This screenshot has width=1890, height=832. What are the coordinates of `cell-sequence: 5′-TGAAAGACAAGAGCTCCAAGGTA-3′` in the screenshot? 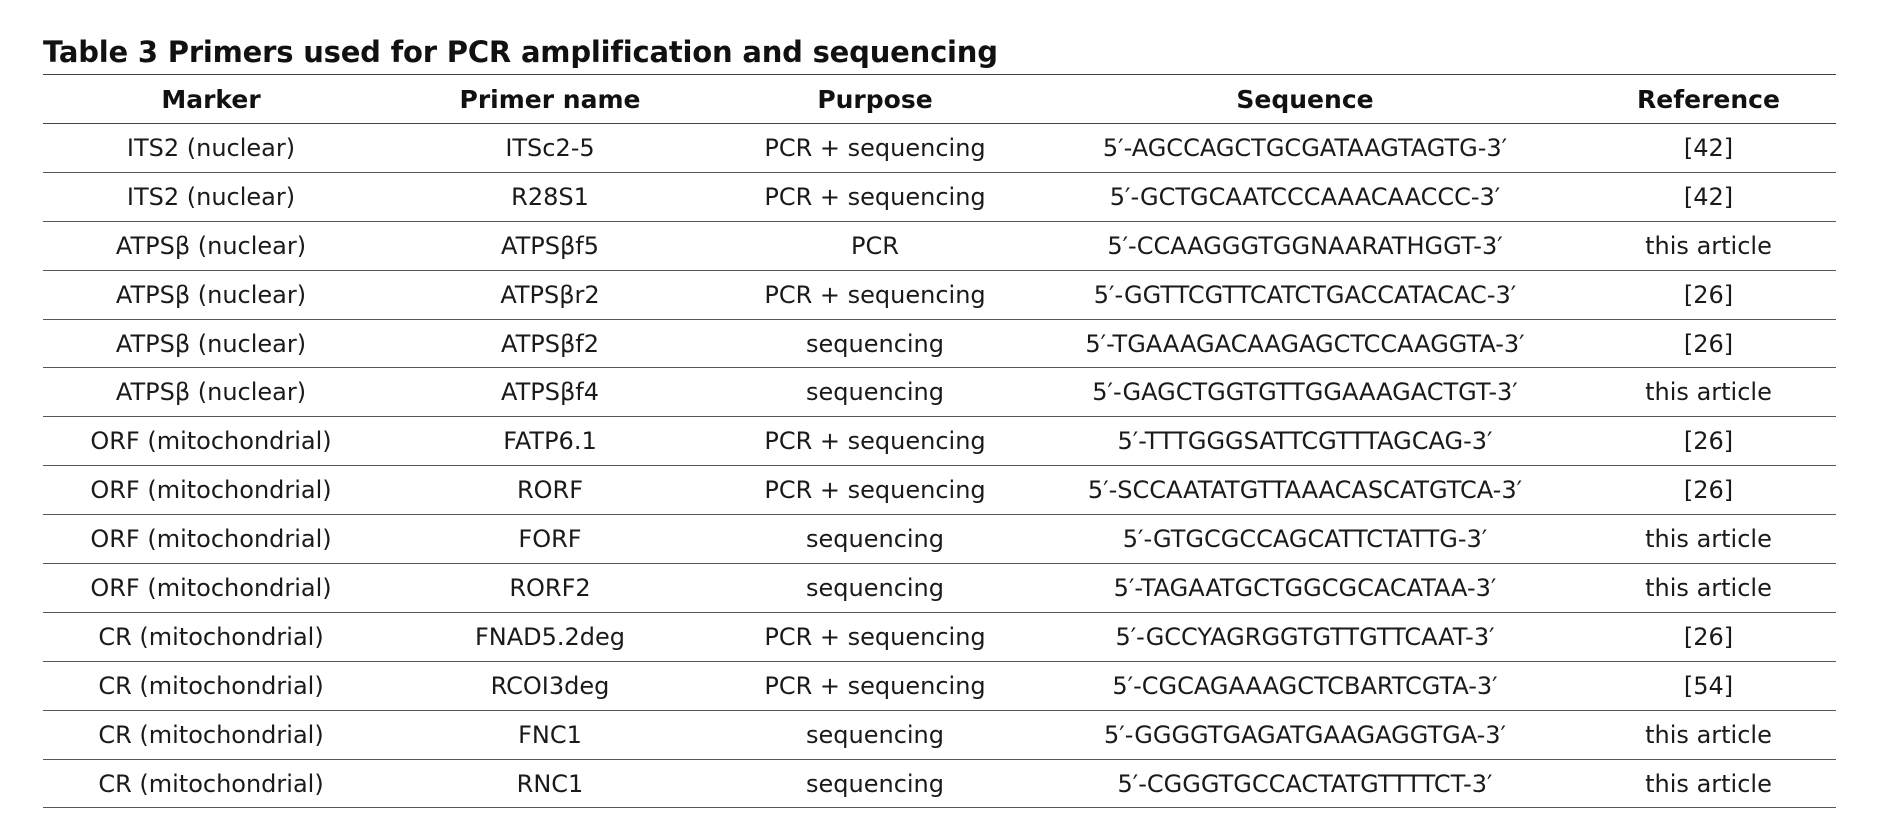 It's located at (1305, 343).